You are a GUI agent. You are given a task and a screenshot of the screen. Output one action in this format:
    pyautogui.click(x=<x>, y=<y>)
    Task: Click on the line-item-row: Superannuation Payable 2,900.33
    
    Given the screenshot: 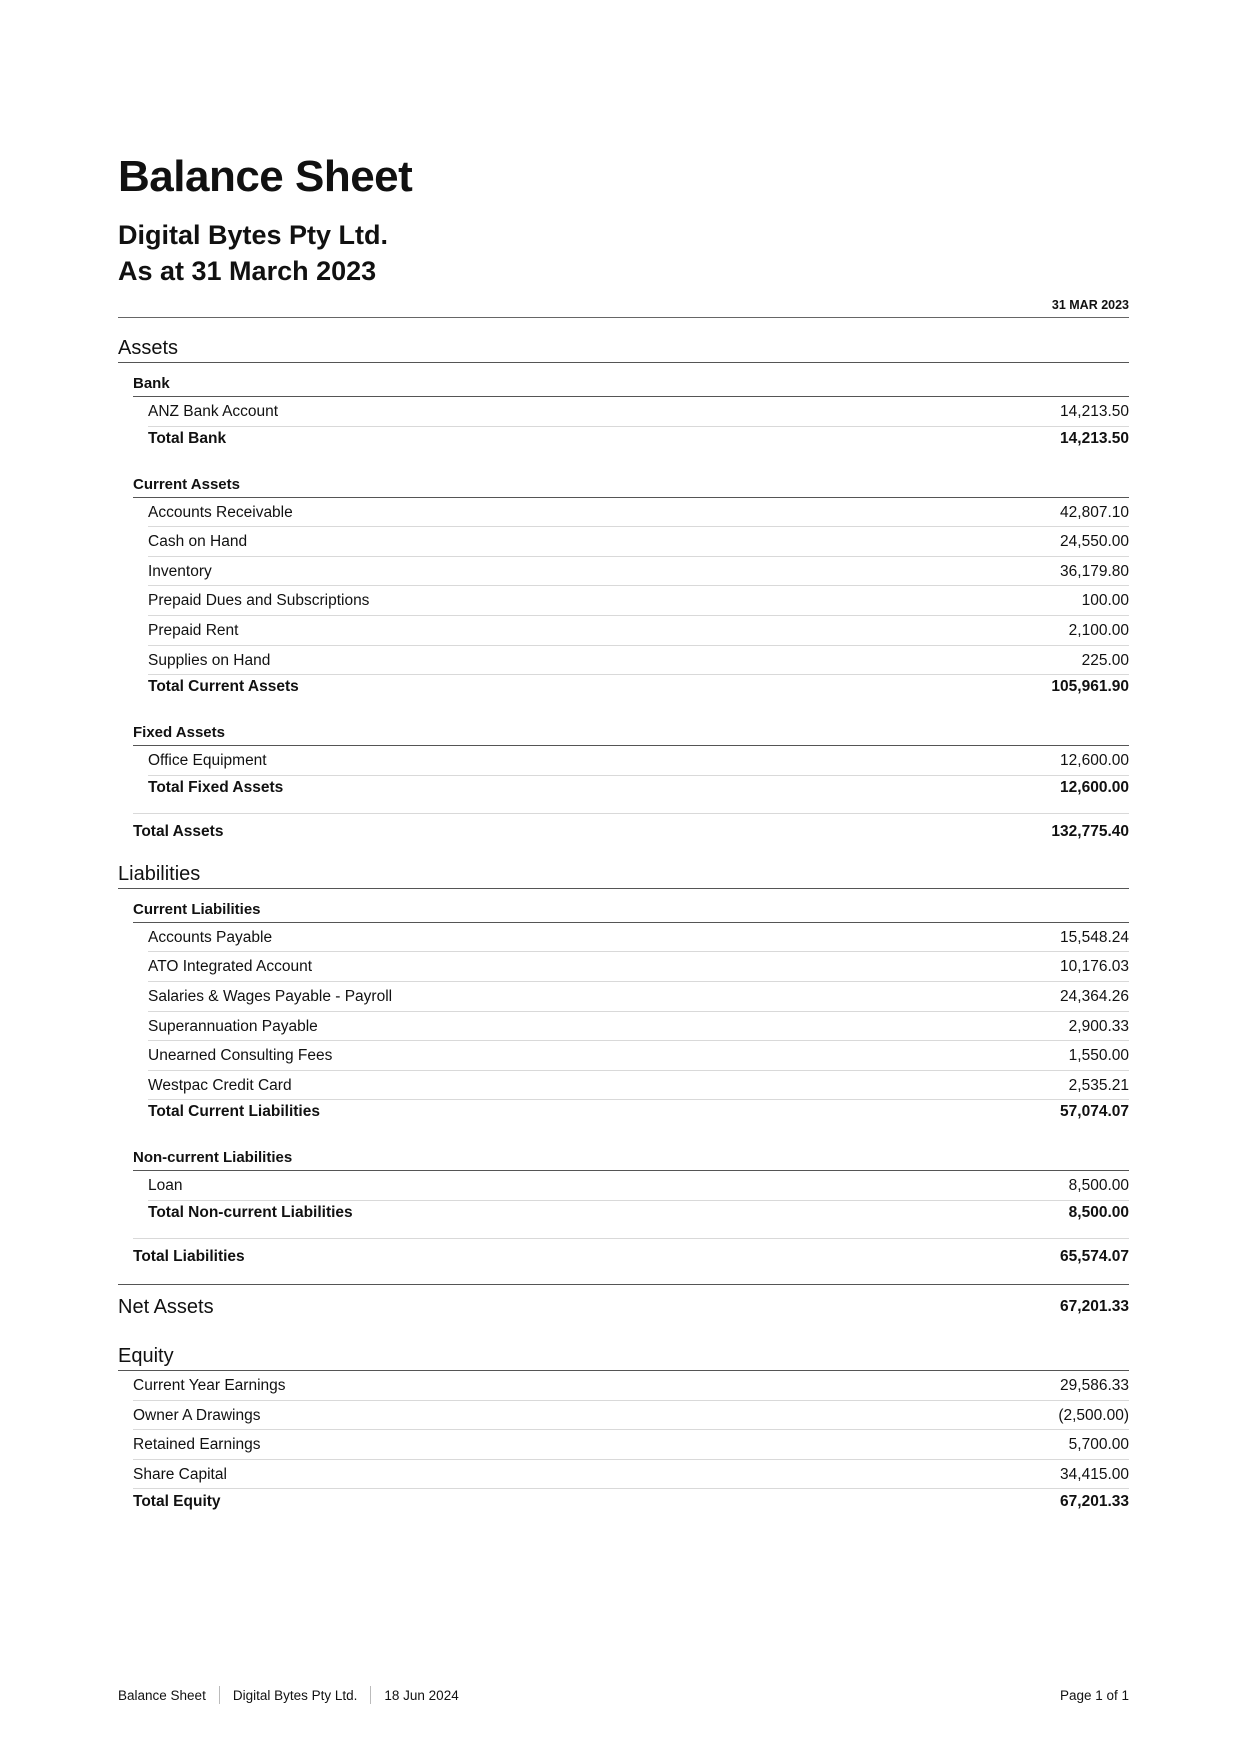 What is the action you would take?
    pyautogui.click(x=638, y=1027)
    